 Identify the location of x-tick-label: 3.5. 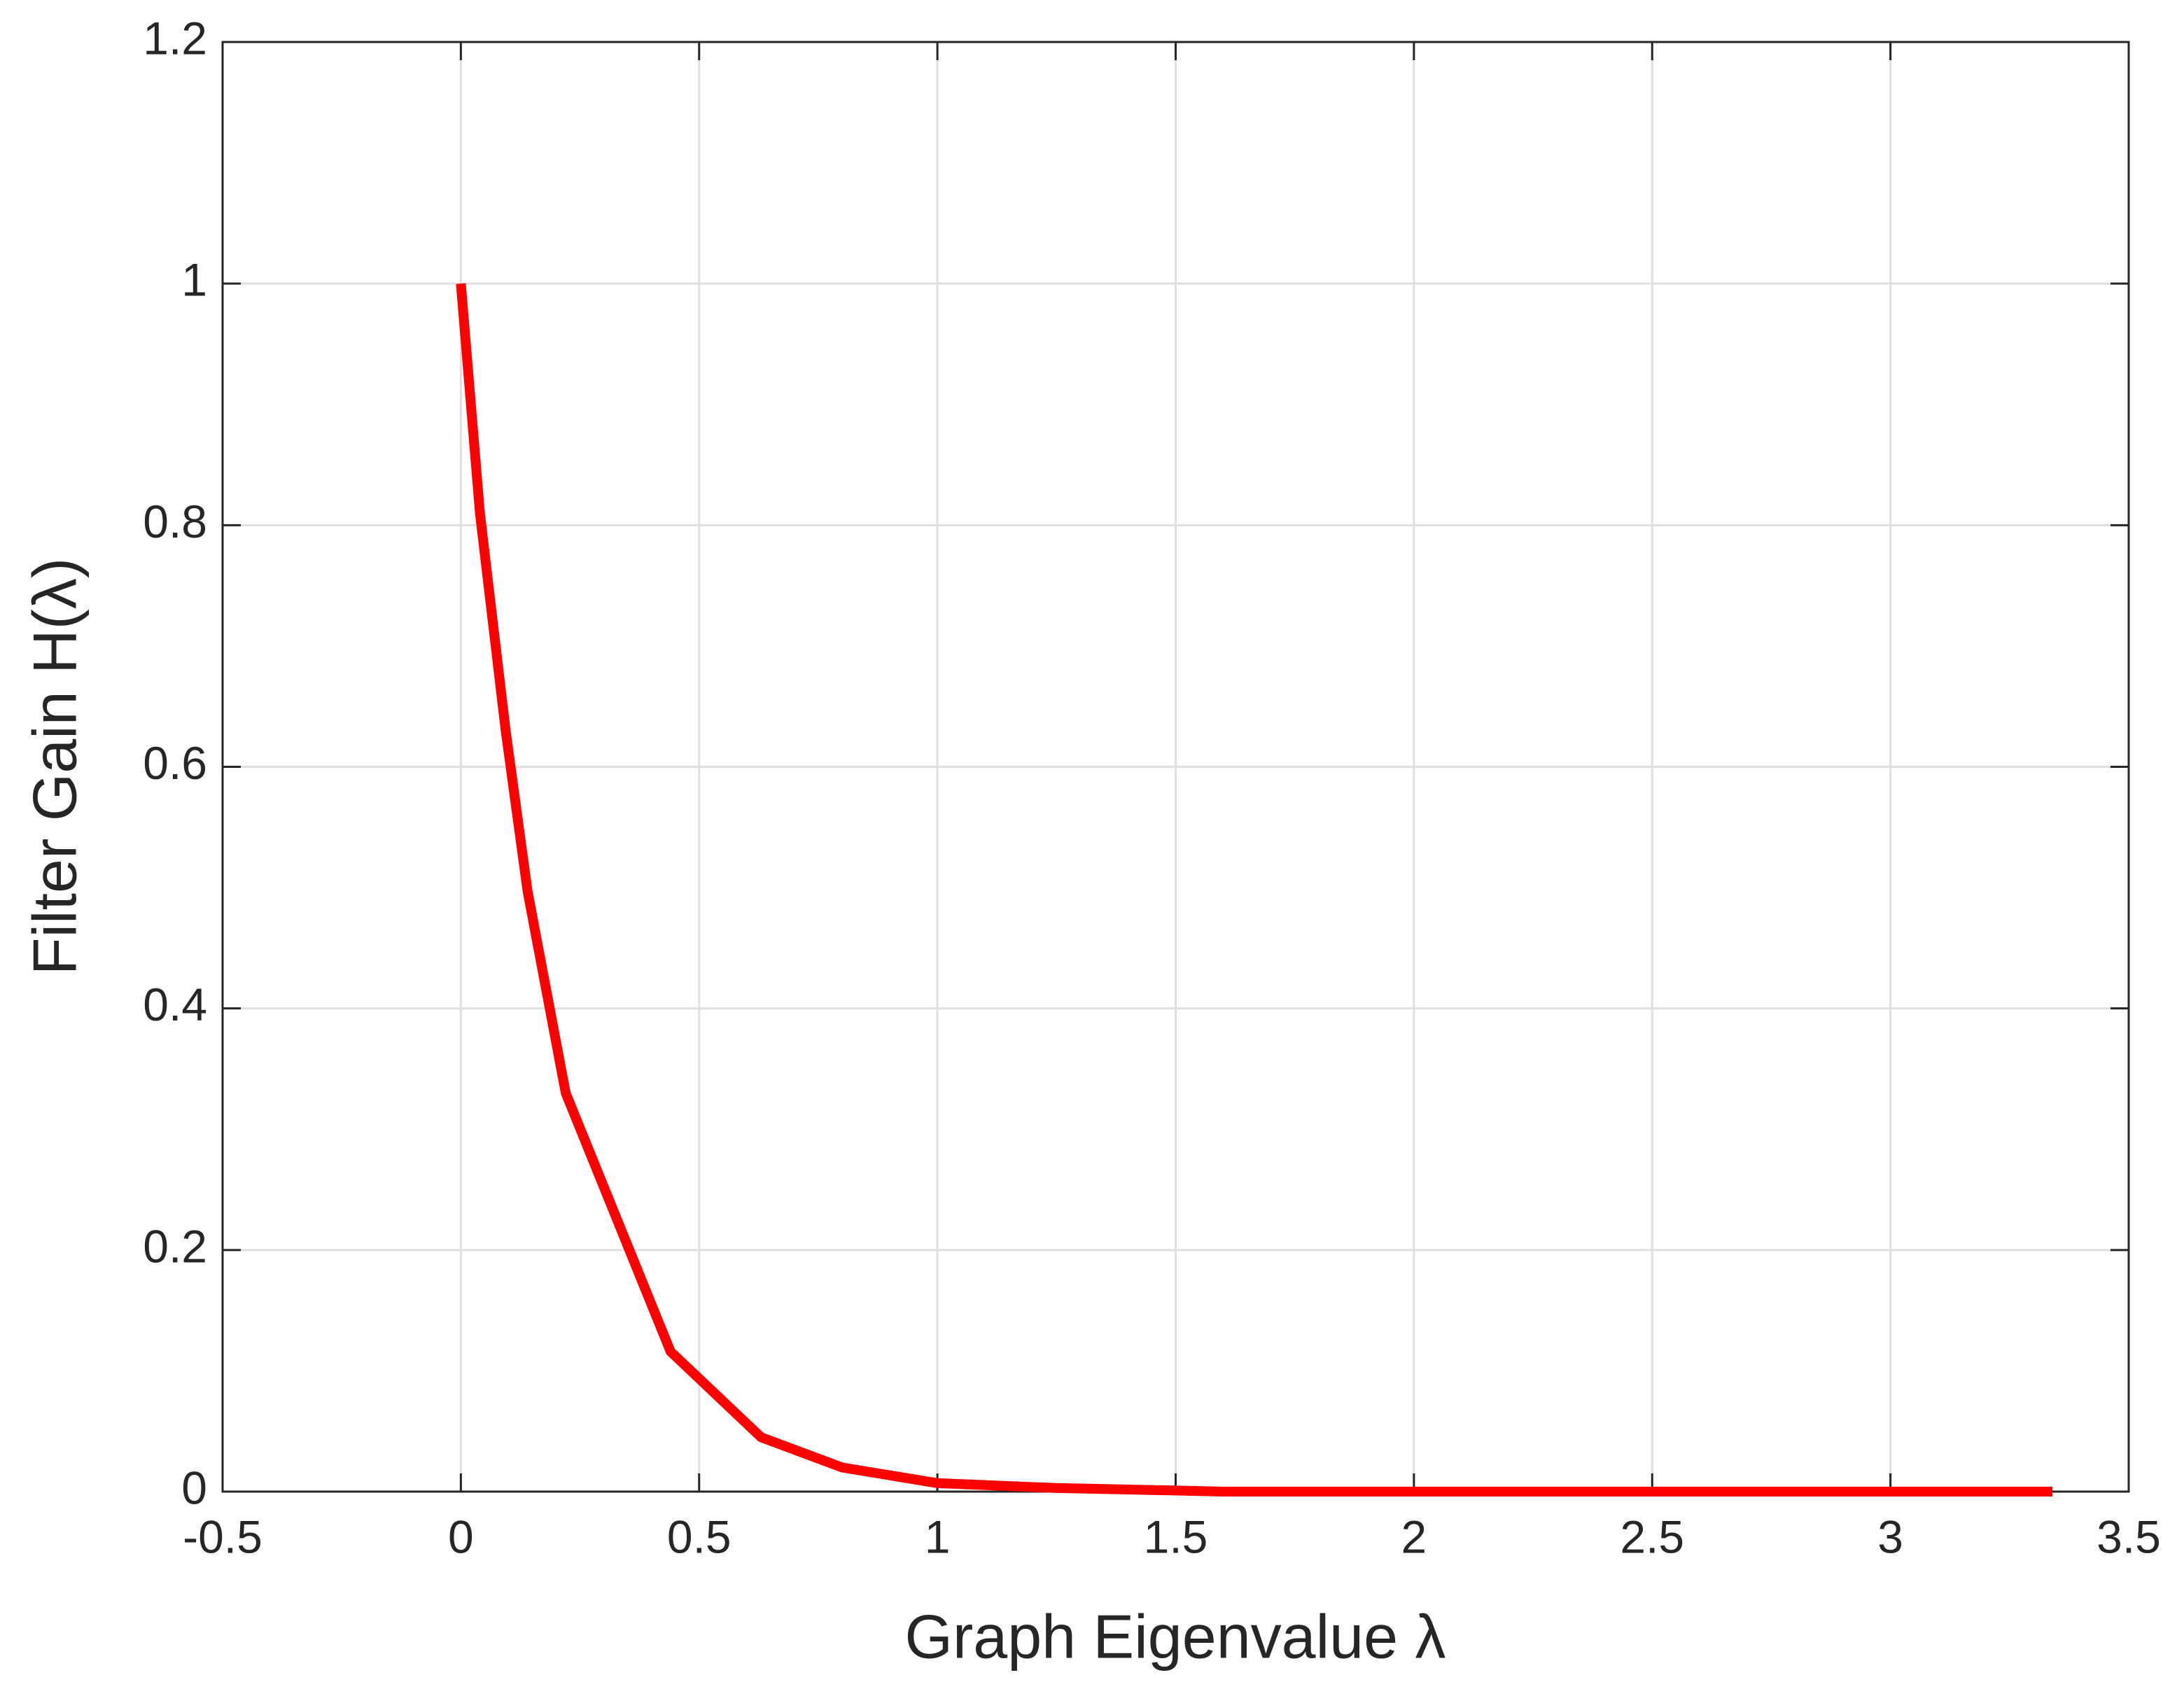
(2128, 1536).